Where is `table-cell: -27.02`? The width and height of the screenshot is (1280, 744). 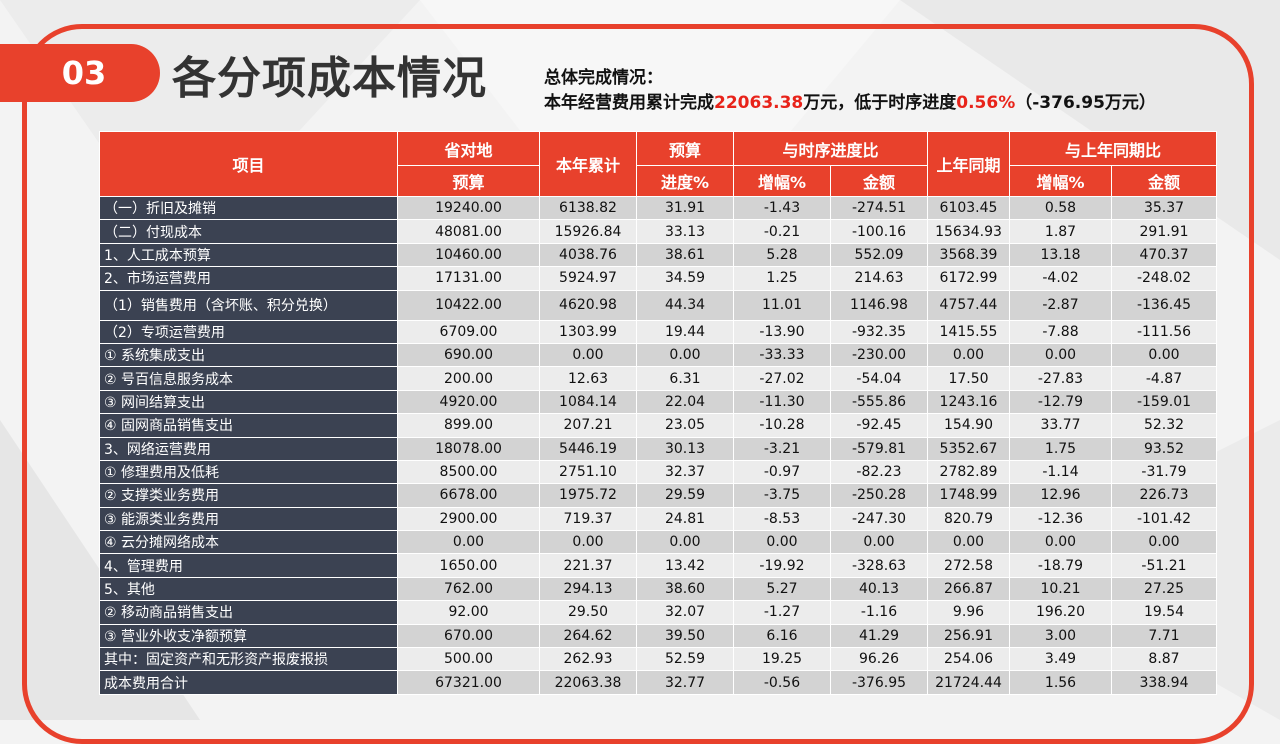 table-cell: -27.02 is located at coordinates (782, 378).